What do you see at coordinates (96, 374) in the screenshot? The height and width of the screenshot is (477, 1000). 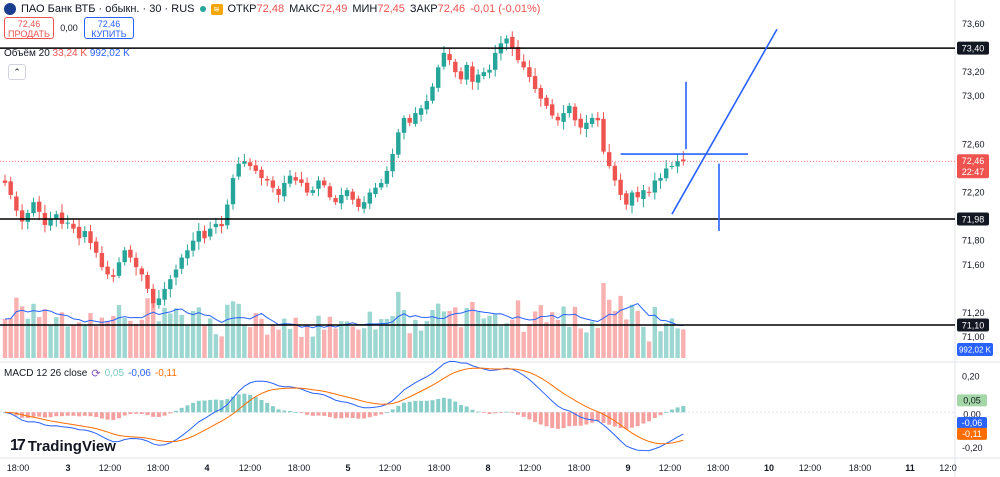 I see `macd-refresh-icon: ⟳` at bounding box center [96, 374].